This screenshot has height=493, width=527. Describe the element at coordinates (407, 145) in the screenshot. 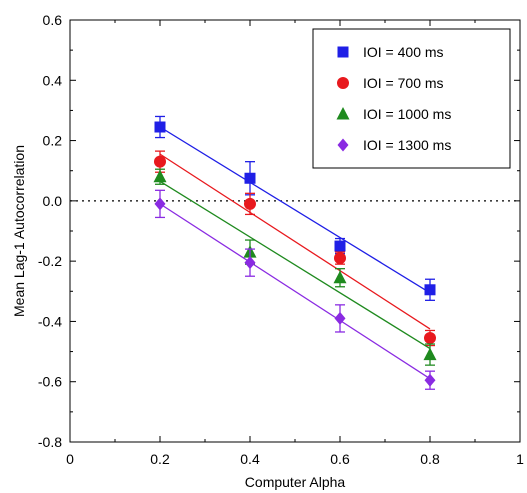

I see `legend-label: IOI = 1300 ms` at that location.